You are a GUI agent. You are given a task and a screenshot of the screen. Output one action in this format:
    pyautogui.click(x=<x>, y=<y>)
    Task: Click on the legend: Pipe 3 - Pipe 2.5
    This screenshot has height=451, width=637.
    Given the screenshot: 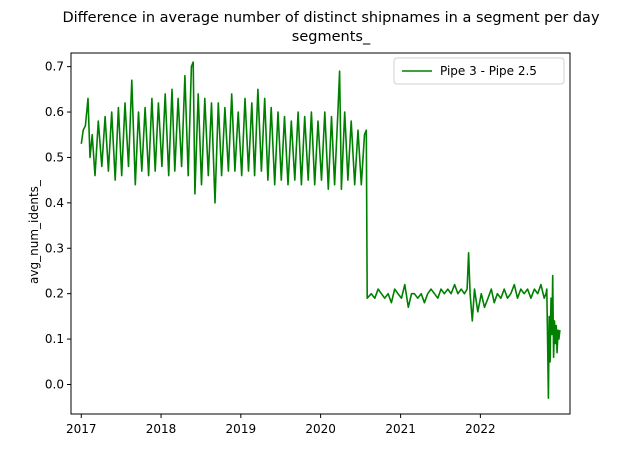 What is the action you would take?
    pyautogui.click(x=479, y=71)
    